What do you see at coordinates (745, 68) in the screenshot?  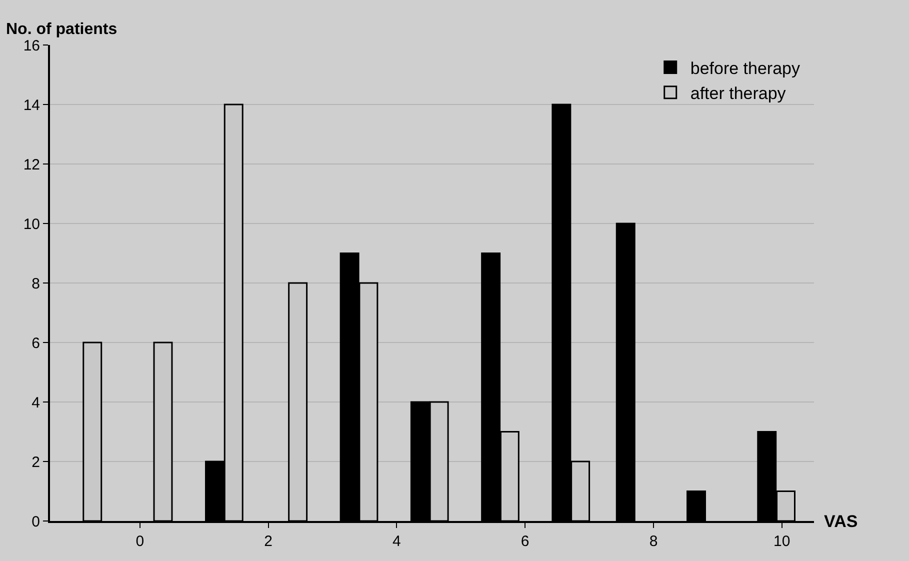 I see `legend-label: before therapy` at bounding box center [745, 68].